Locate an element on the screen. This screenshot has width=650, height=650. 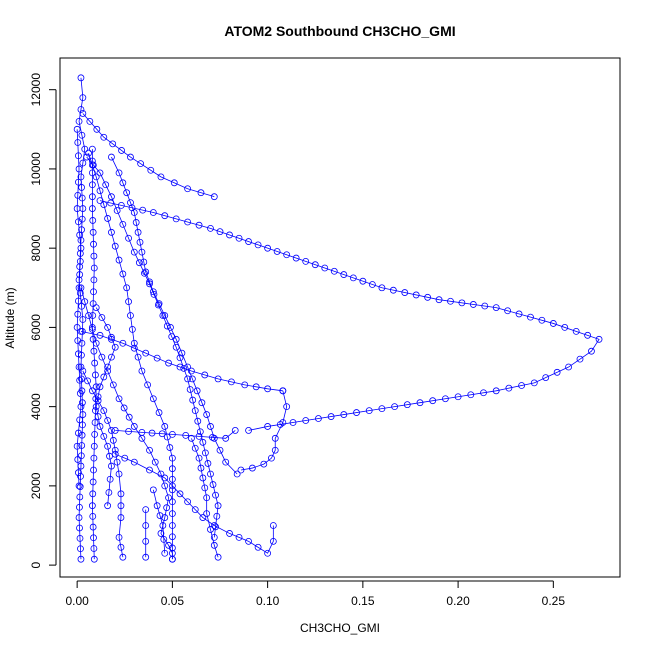
x-tick-label: 0.25 is located at coordinates (554, 601).